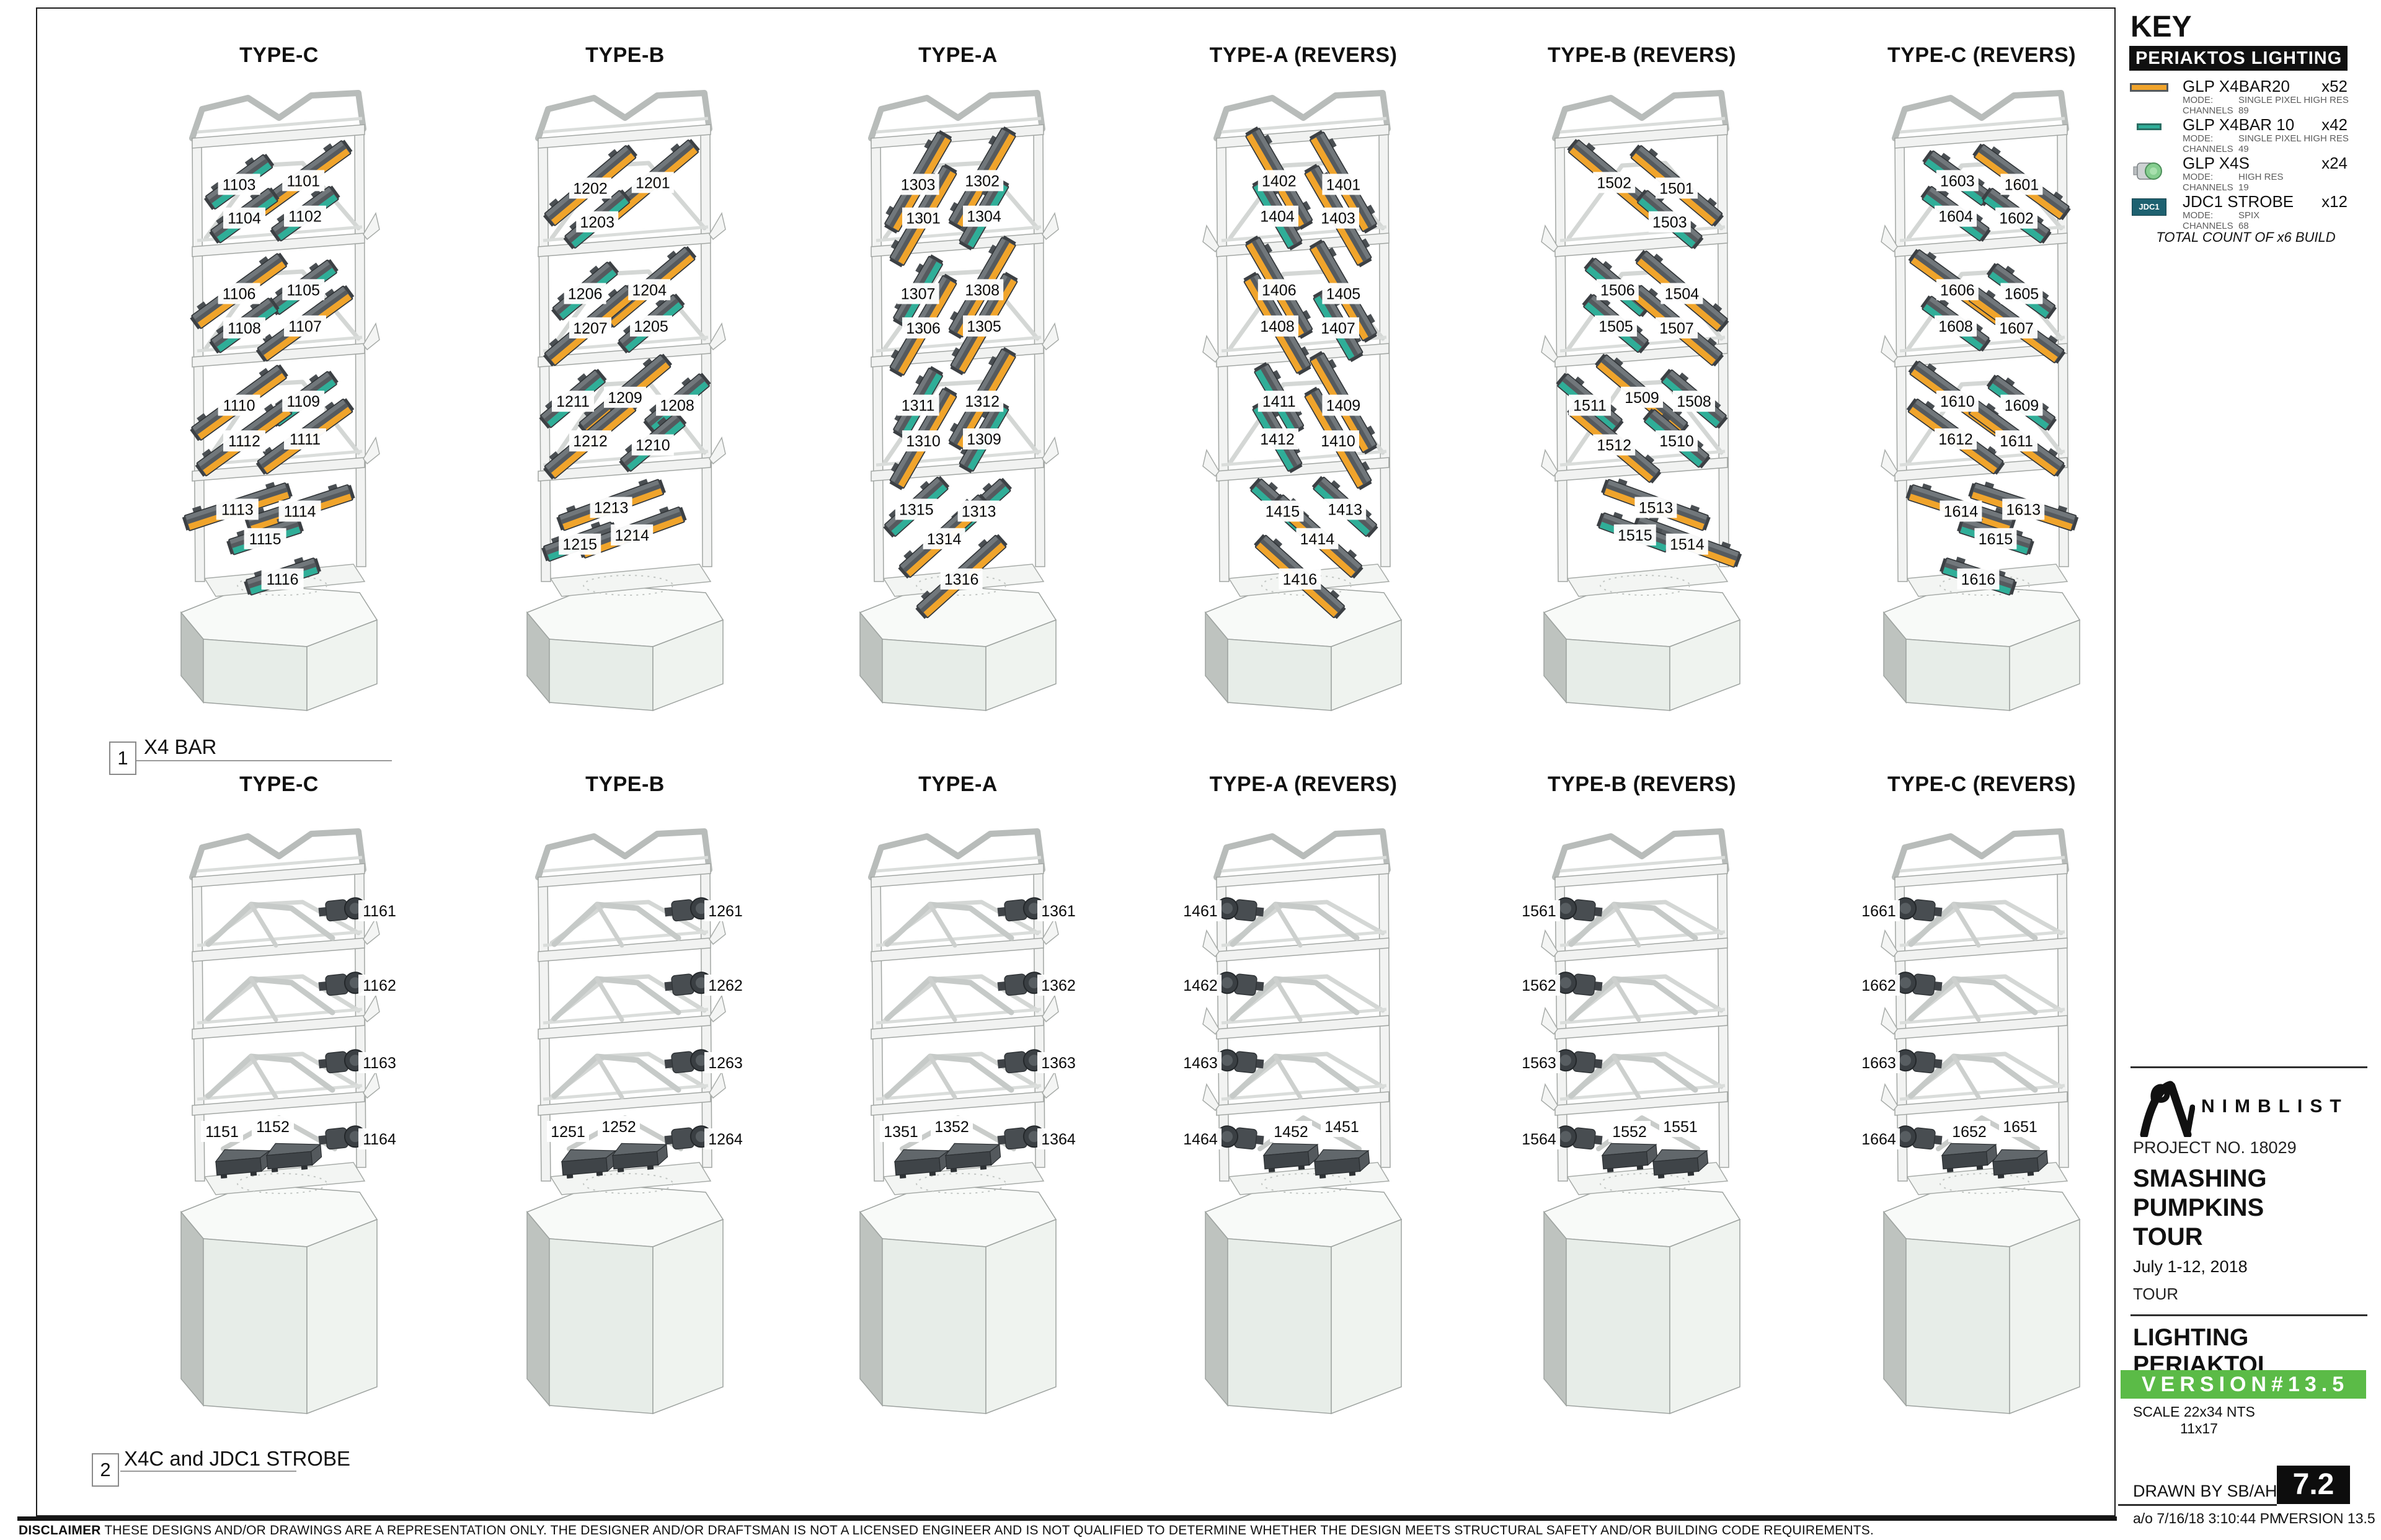 Image resolution: width=2381 pixels, height=1540 pixels. Describe the element at coordinates (958, 55) in the screenshot. I see `tower-header-row1: TYPE-A` at that location.